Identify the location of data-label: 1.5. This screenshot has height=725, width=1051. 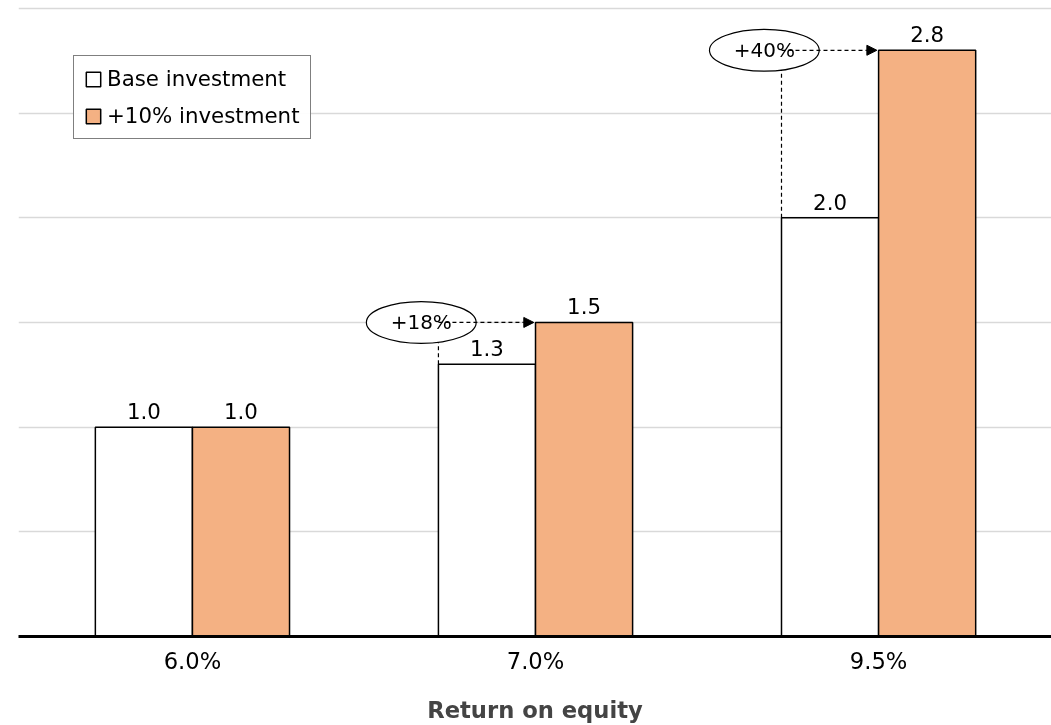
(584, 307).